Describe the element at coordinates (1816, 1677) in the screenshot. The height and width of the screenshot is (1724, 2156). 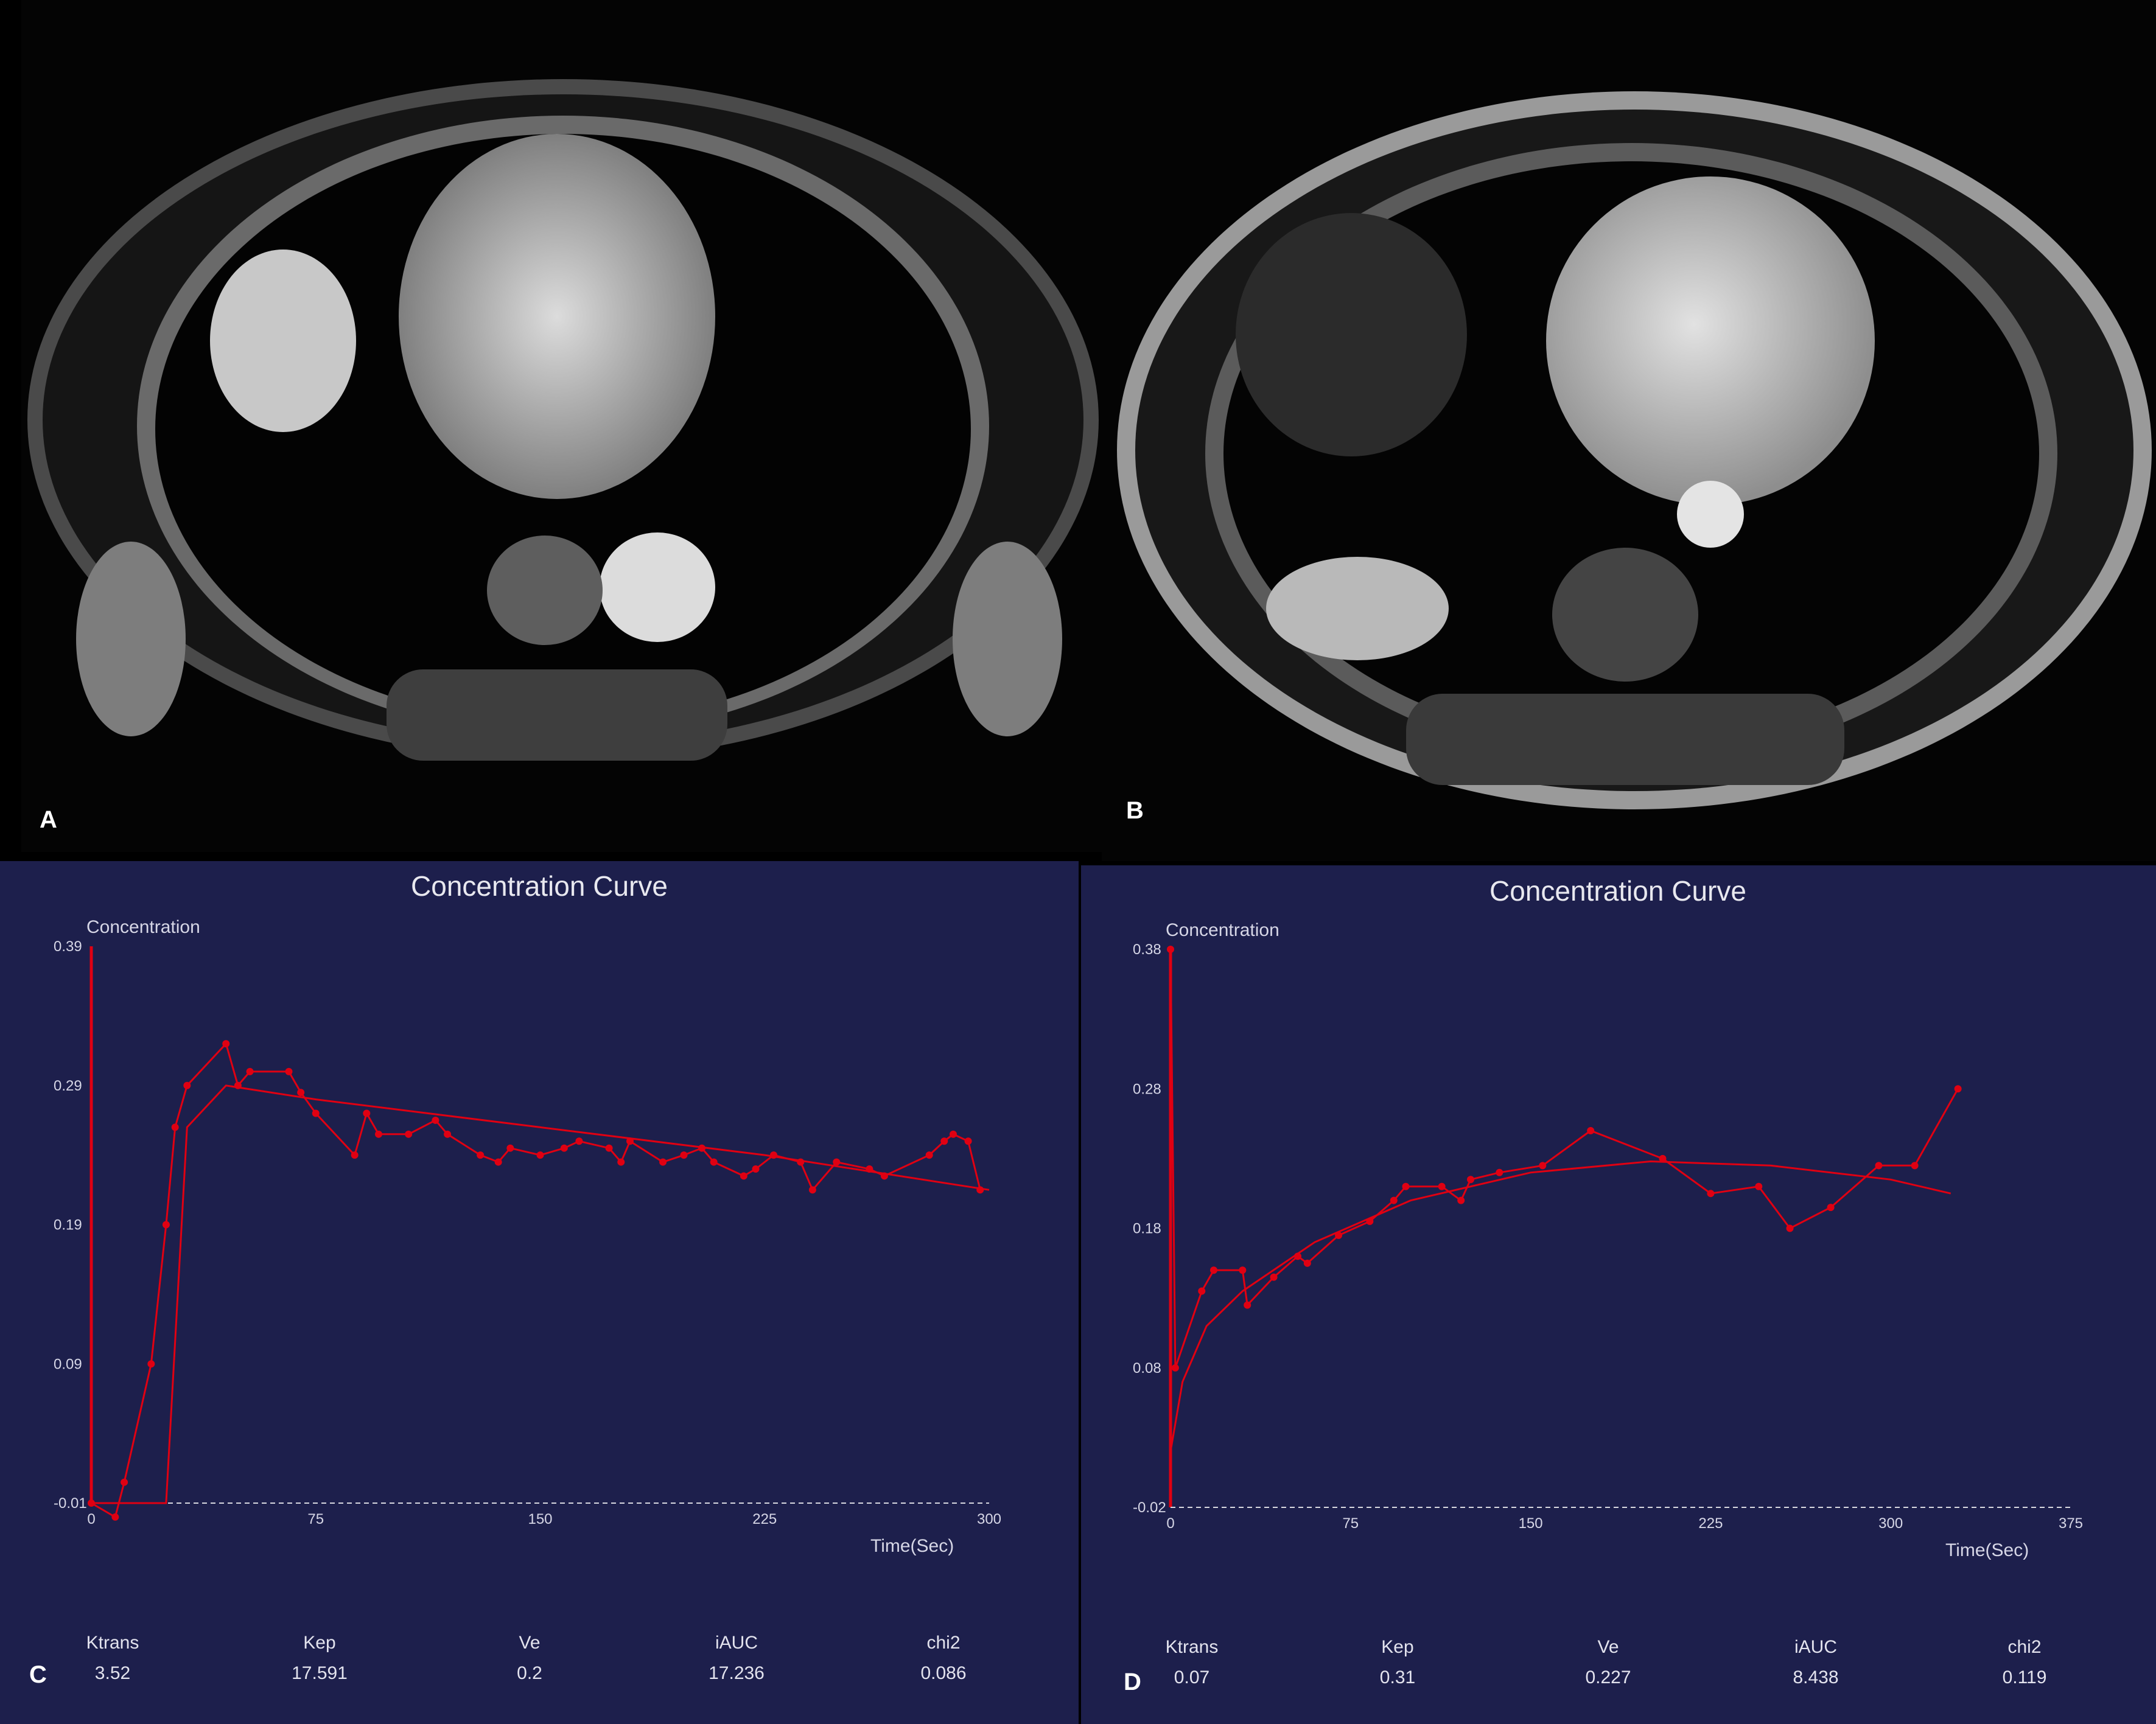
I see `param-value-iauc: 8.438` at that location.